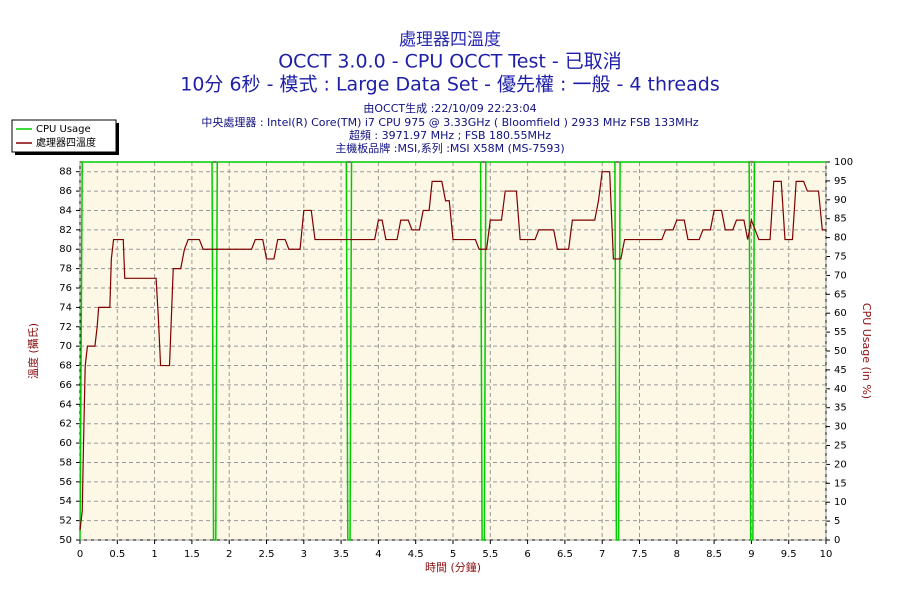  I want to click on y2-tick-label: 25, so click(840, 446).